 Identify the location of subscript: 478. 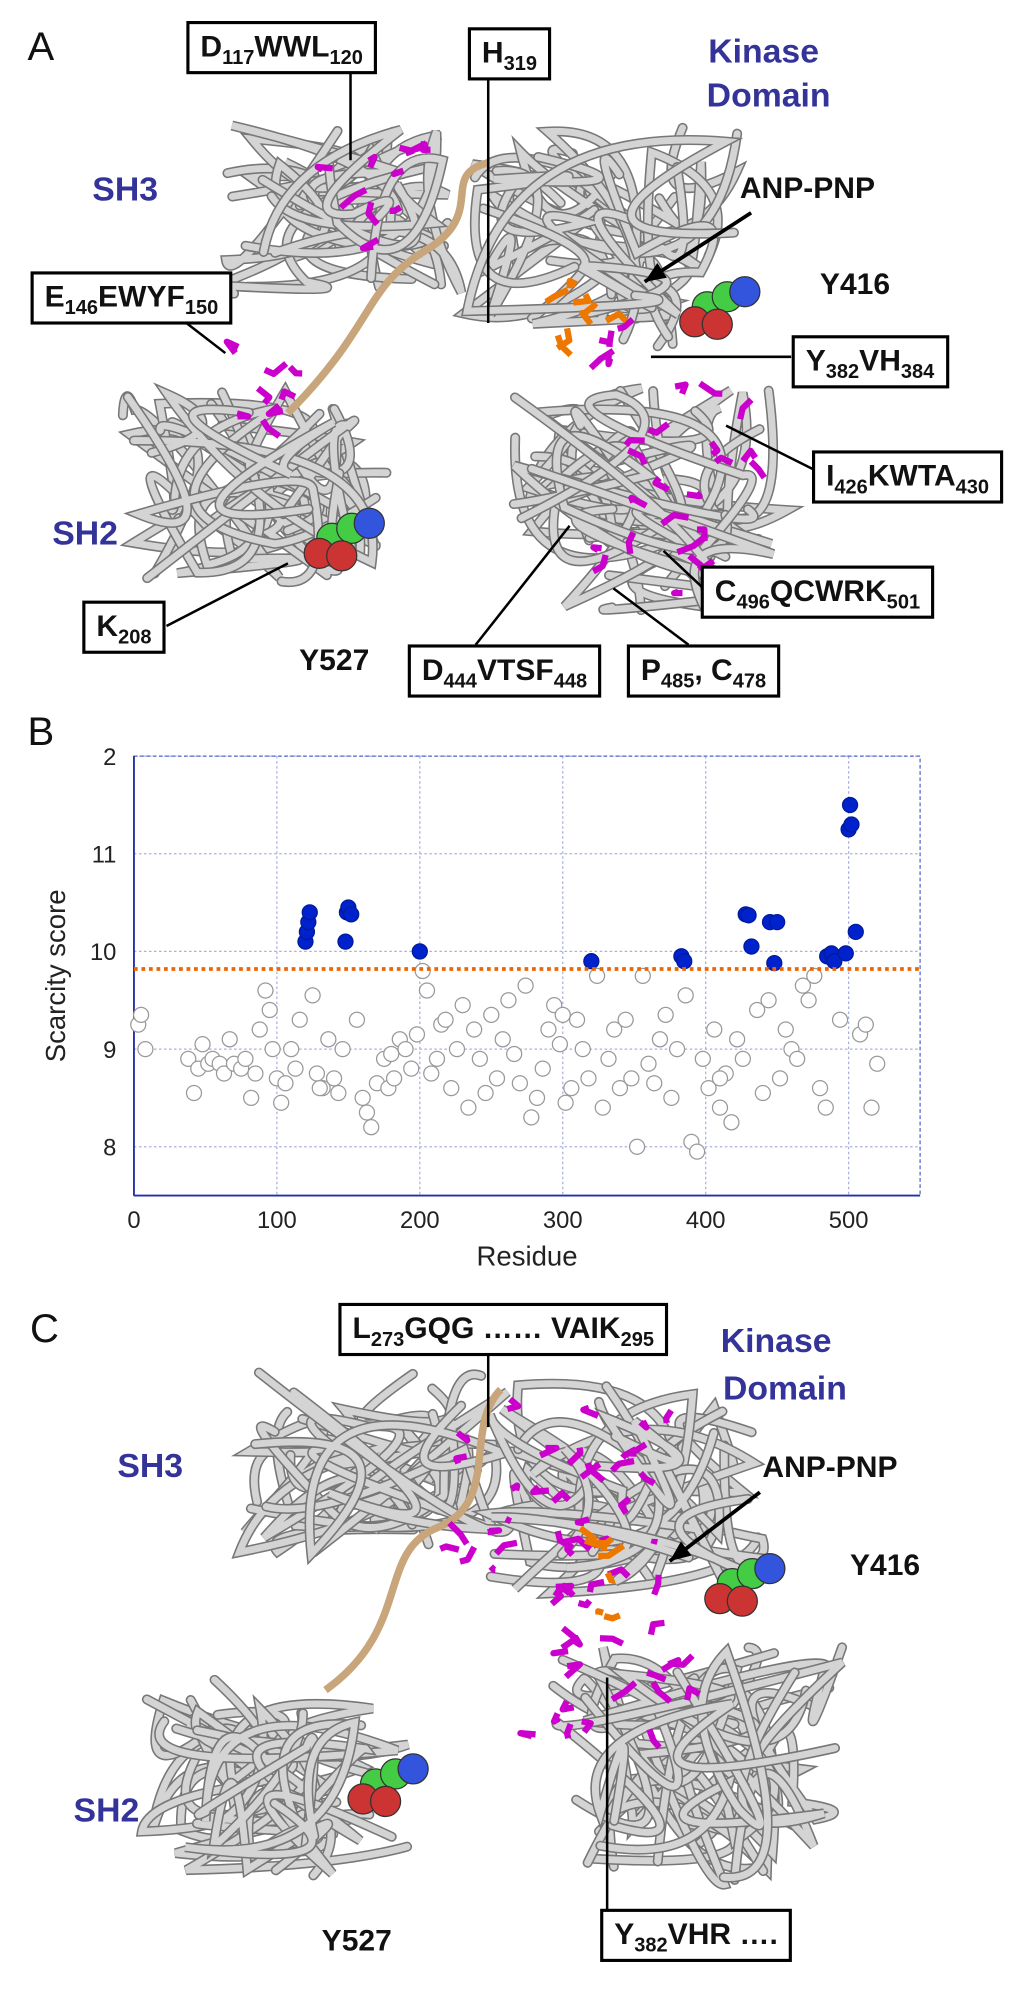
(749, 681).